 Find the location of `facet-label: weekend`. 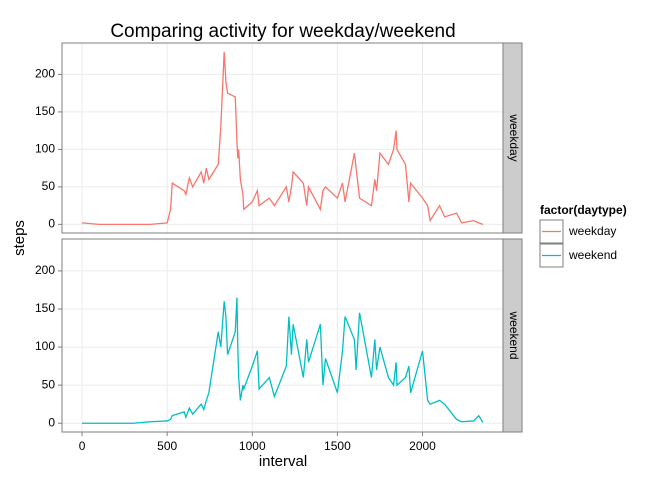

facet-label: weekend is located at coordinates (514, 334).